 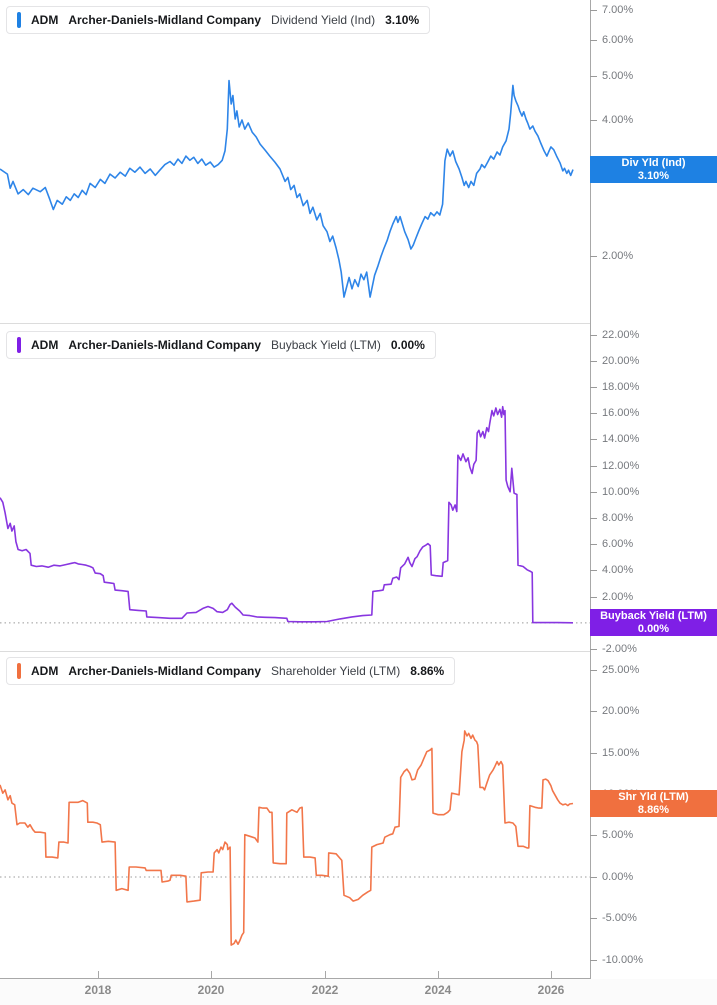 I want to click on flag-value: 0.00%, so click(x=653, y=628).